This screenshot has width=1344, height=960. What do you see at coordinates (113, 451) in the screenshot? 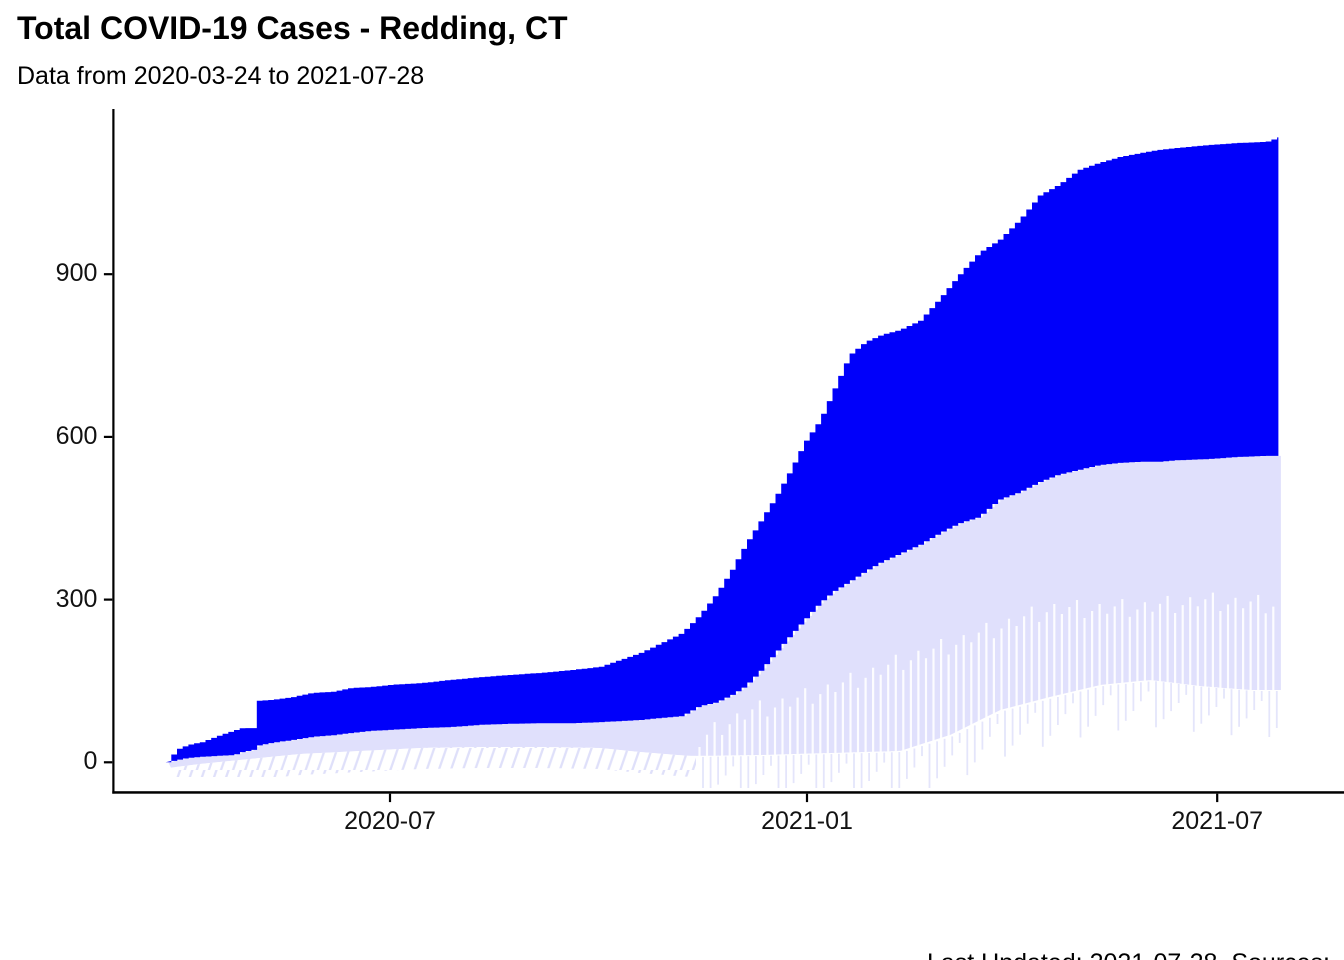
I see `y-axis-line` at bounding box center [113, 451].